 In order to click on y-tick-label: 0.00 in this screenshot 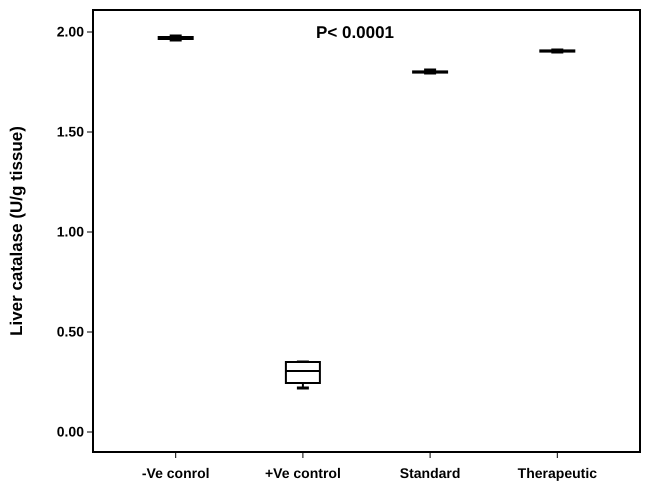, I will do `click(70, 431)`.